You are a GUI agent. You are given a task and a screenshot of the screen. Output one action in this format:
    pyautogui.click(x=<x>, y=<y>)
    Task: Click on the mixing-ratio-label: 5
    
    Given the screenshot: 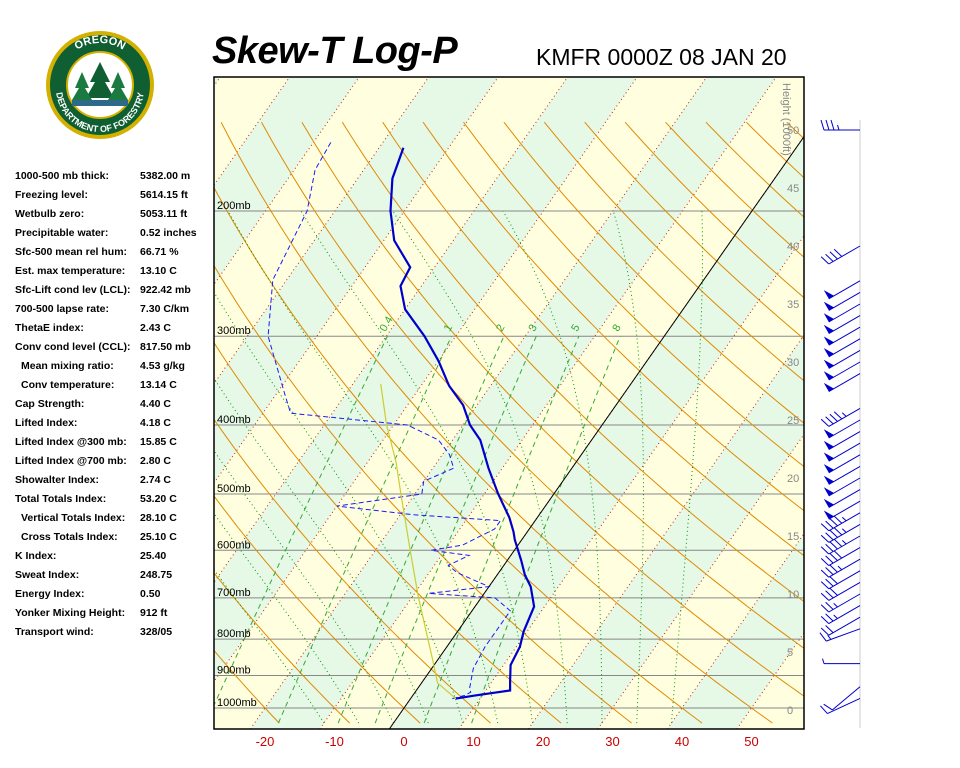 What is the action you would take?
    pyautogui.click(x=575, y=327)
    